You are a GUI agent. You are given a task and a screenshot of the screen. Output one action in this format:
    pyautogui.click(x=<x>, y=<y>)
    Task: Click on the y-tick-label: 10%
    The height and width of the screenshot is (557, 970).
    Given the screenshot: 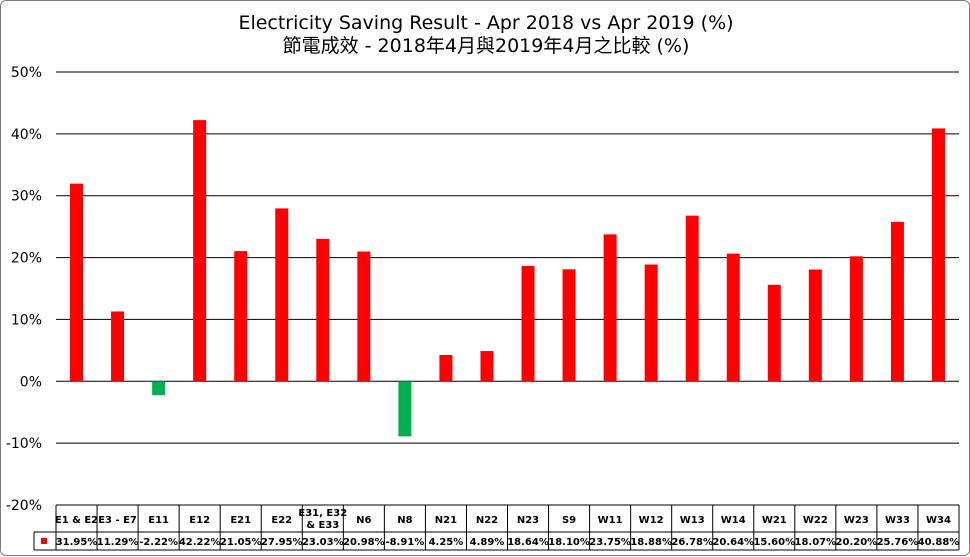 What is the action you would take?
    pyautogui.click(x=26, y=320)
    